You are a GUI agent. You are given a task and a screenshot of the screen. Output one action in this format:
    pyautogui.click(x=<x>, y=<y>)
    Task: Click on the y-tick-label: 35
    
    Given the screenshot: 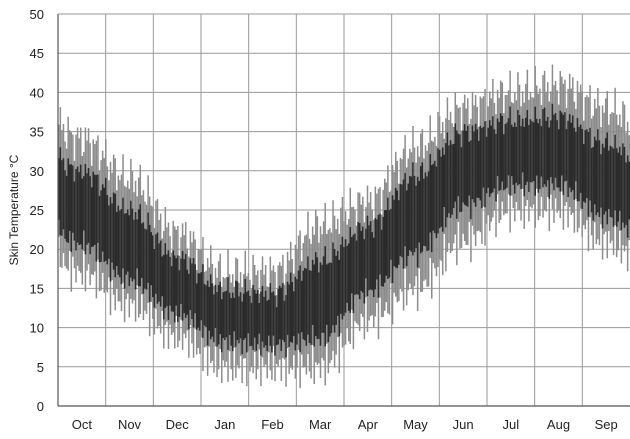 What is the action you would take?
    pyautogui.click(x=37, y=132)
    